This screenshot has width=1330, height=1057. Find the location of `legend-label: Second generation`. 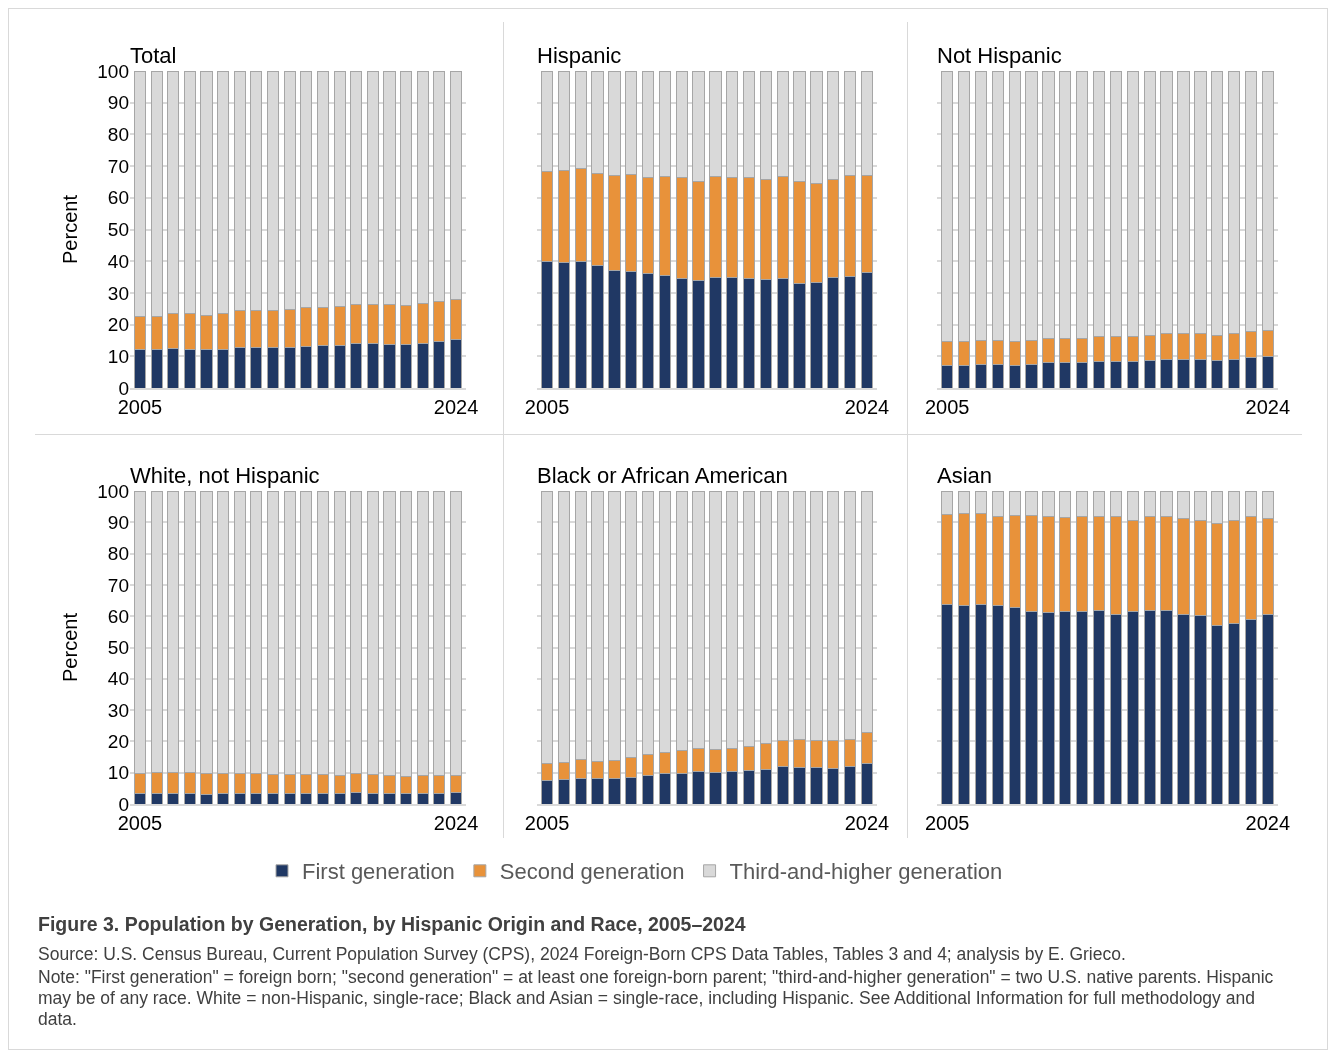

legend-label: Second generation is located at coordinates (592, 872).